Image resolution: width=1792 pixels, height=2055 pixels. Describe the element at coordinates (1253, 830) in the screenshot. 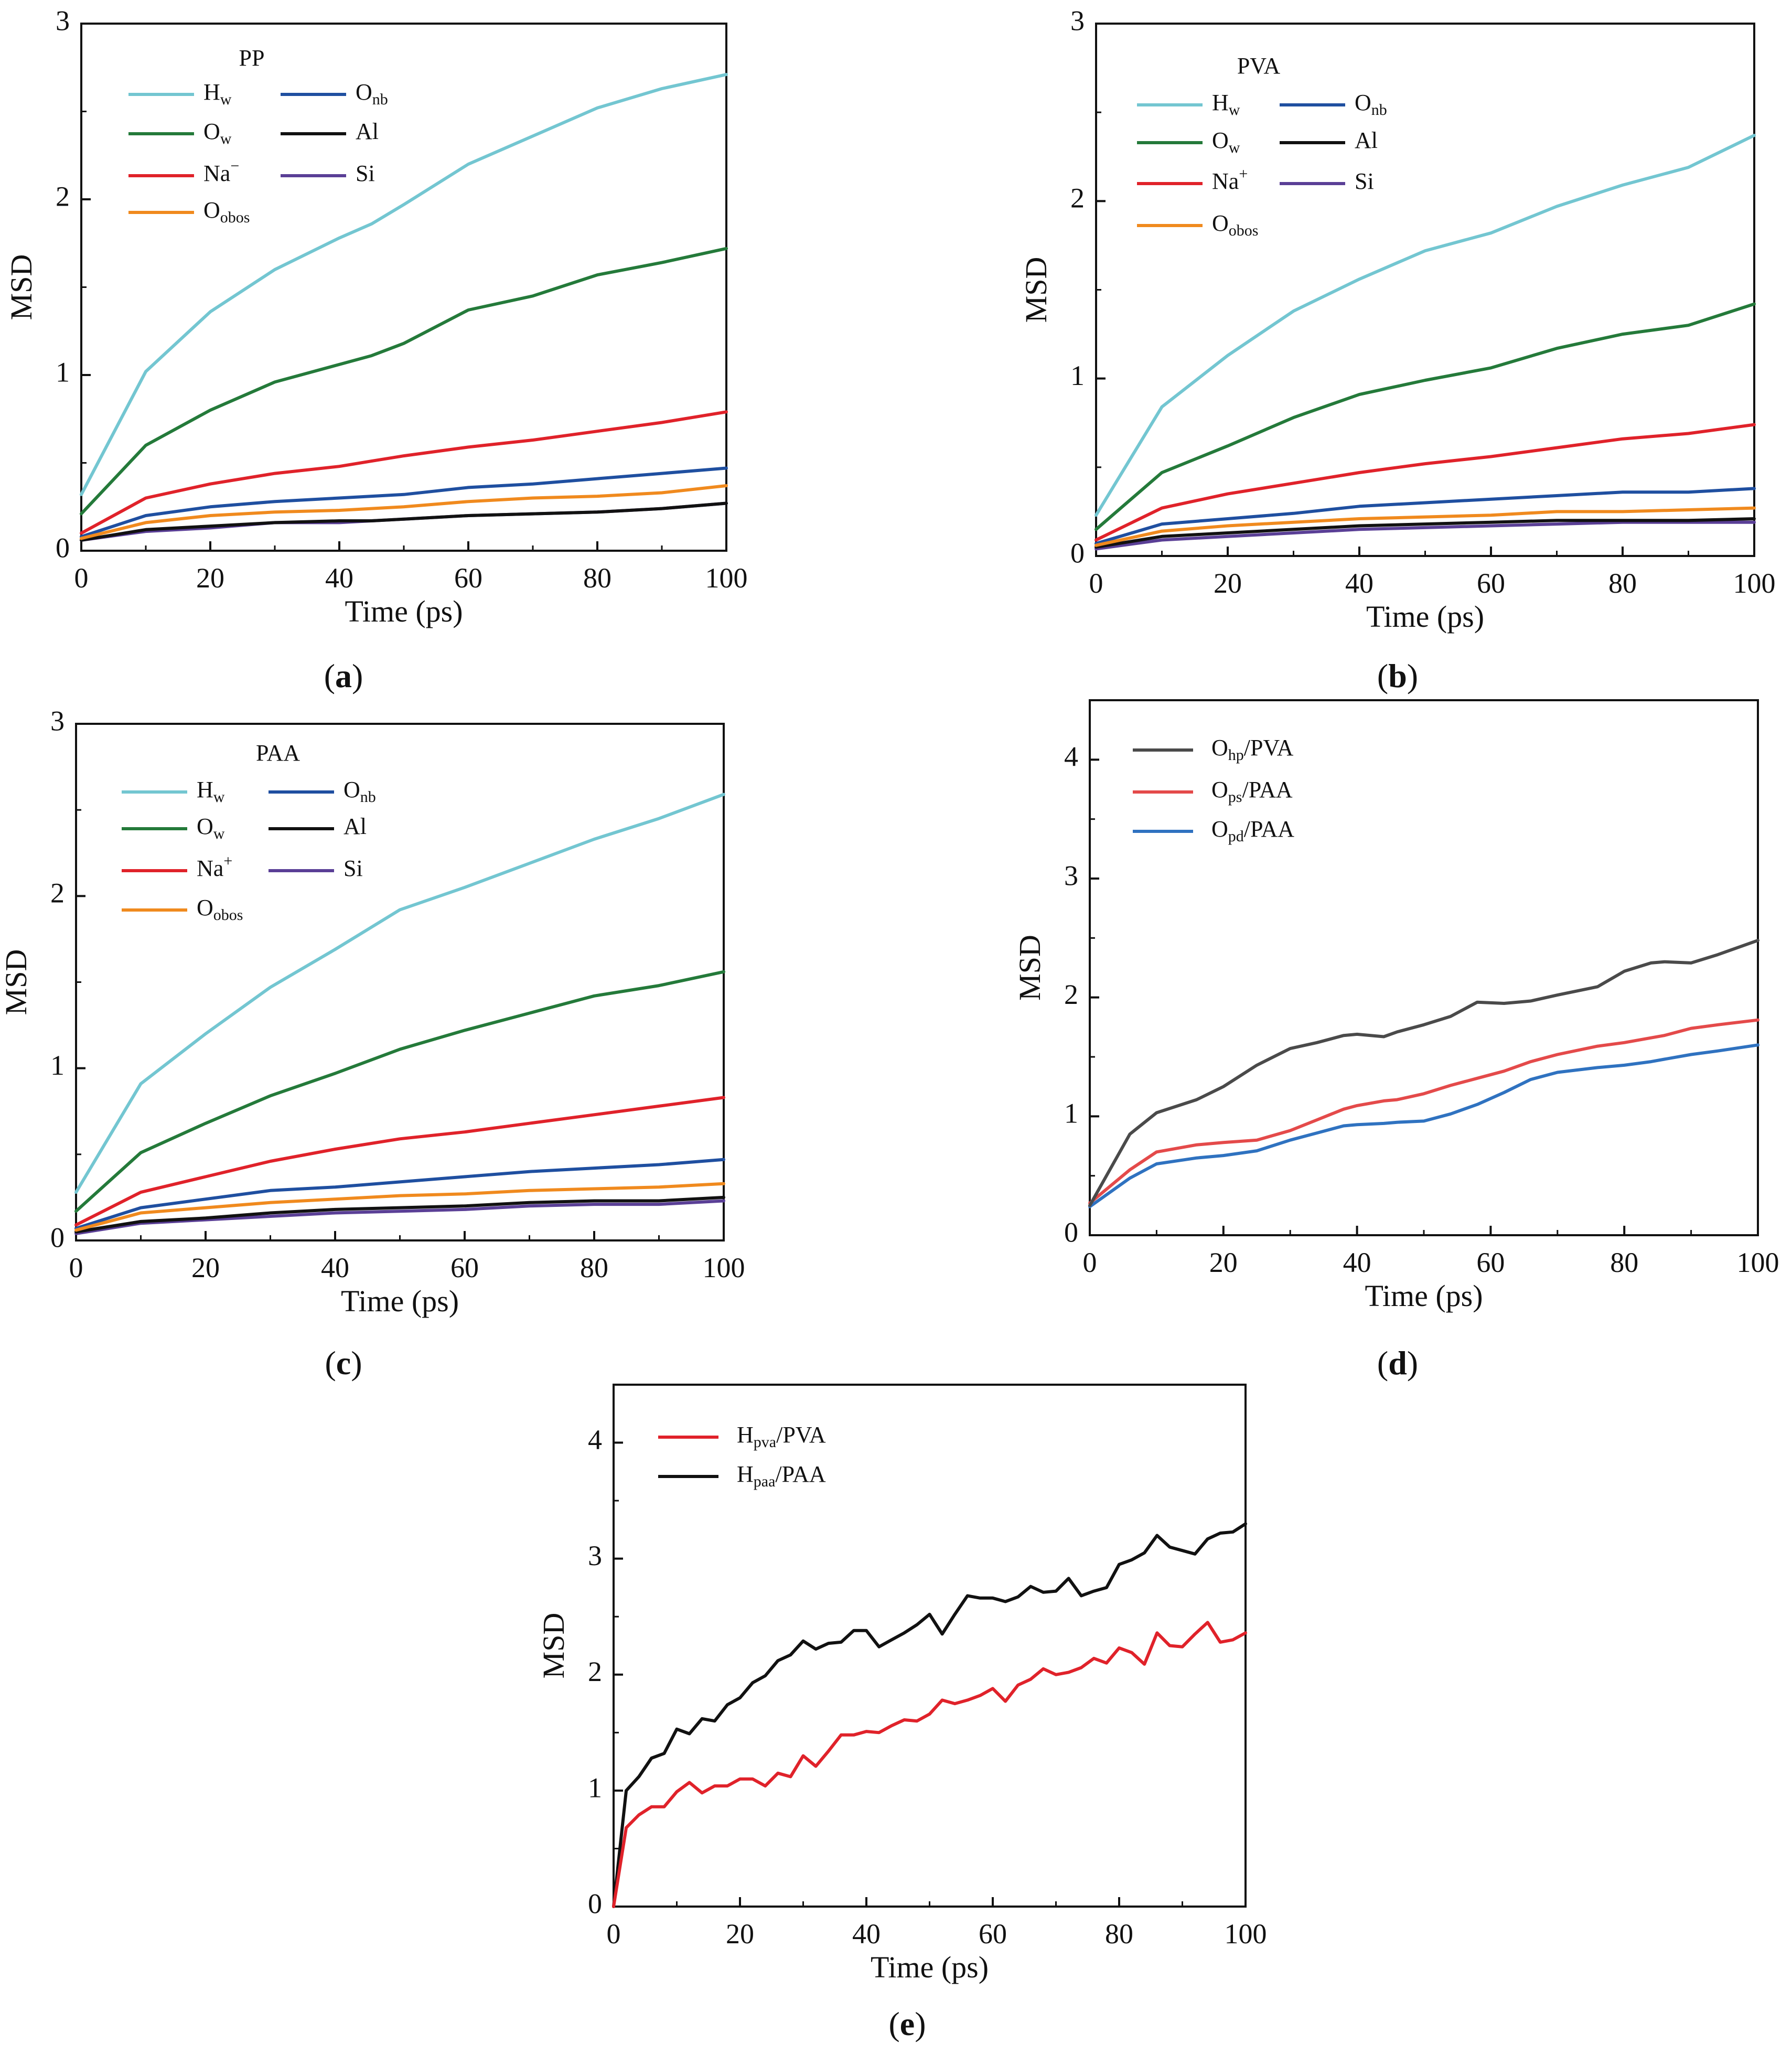

I see `d-legend-label-Opd: Opd/PAA` at that location.